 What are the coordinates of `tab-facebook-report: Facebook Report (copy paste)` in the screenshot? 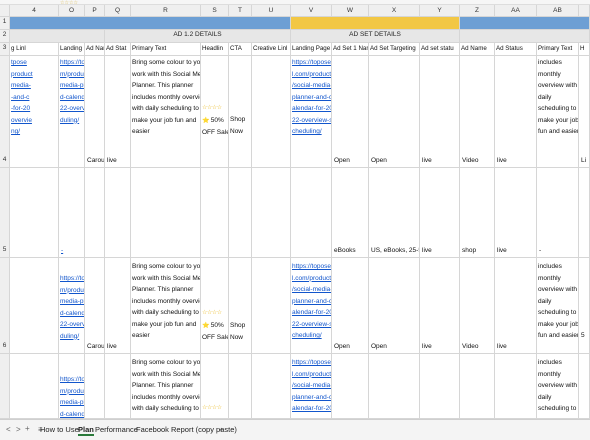 It's located at (186, 429).